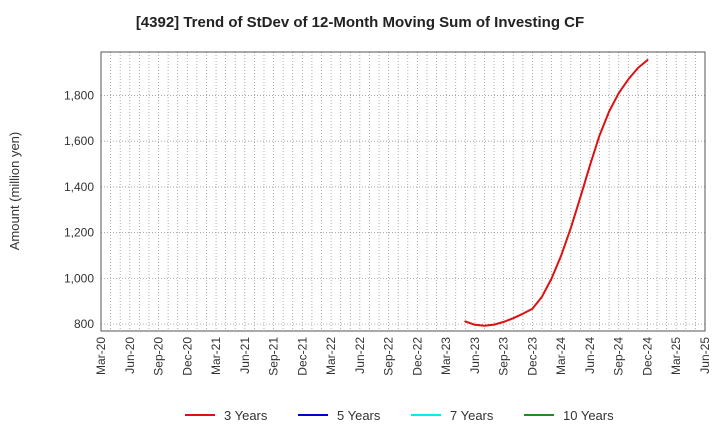 The width and height of the screenshot is (720, 440). Describe the element at coordinates (216, 356) in the screenshot. I see `x-tick-label: Mar-21` at that location.